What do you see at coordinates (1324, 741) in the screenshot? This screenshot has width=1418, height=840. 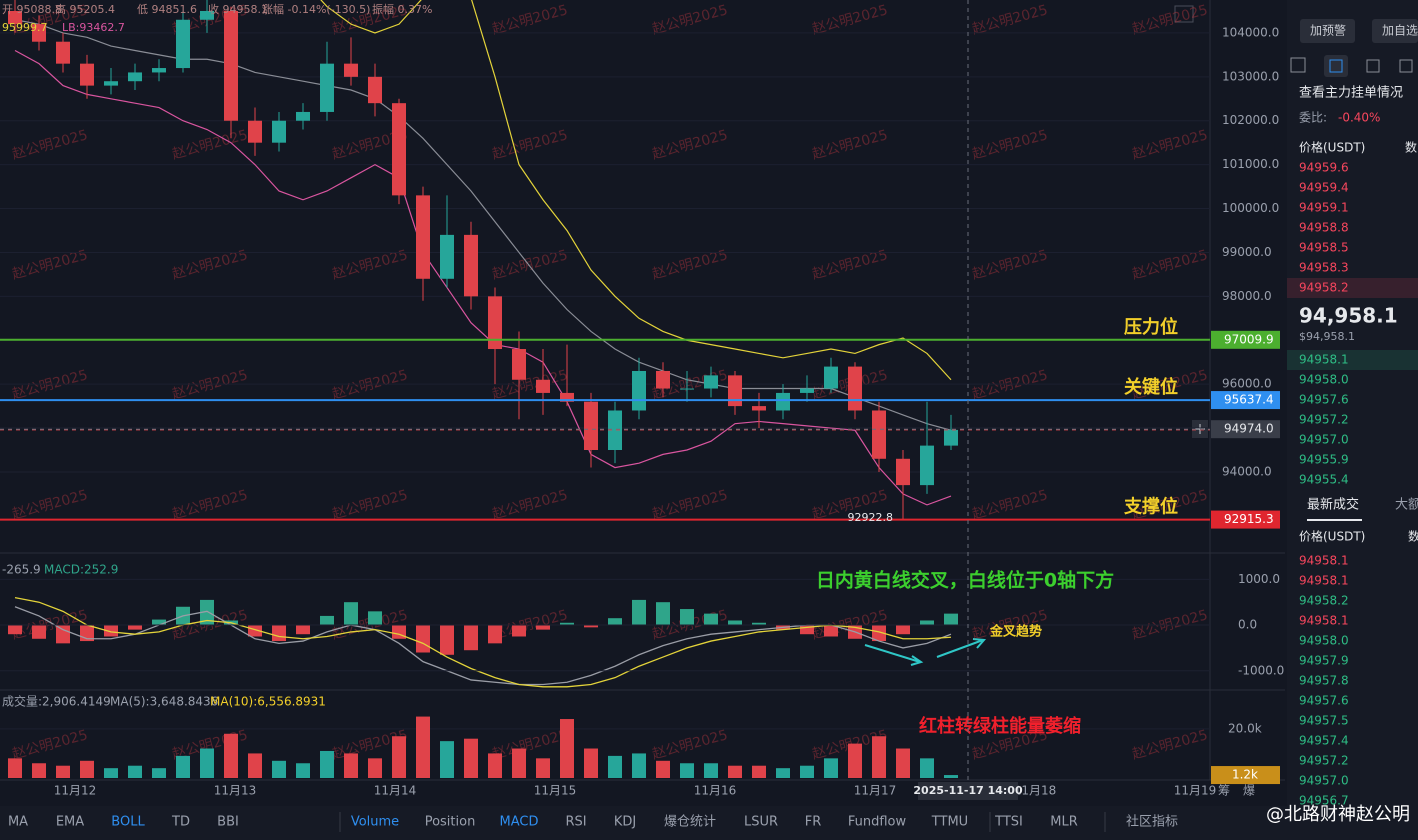 I see `trade-price: 94957.4` at bounding box center [1324, 741].